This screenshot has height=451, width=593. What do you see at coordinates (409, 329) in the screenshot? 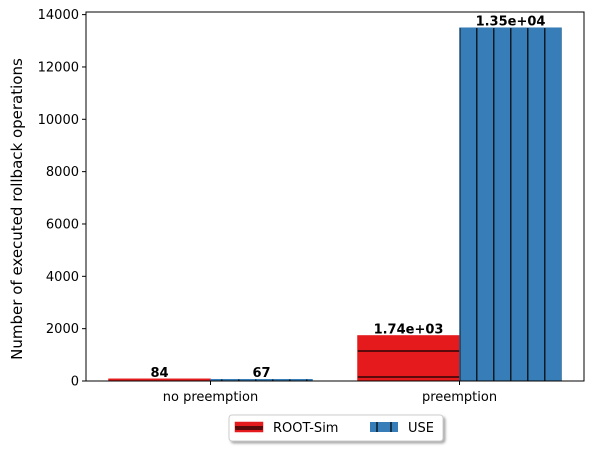
I see `data-label-root-sim-1: 1.74e+03` at bounding box center [409, 329].